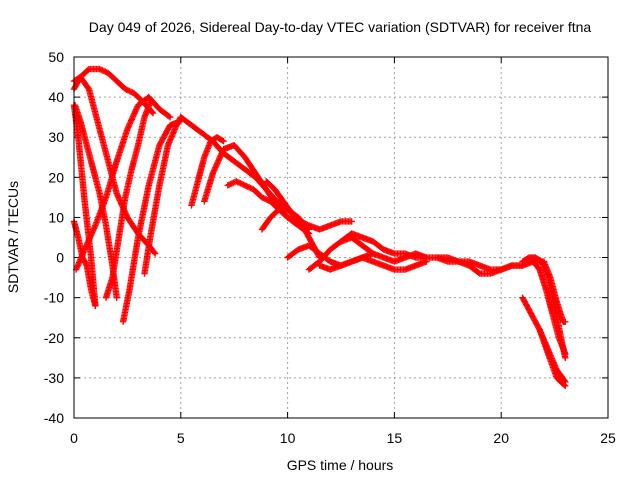 This screenshot has height=480, width=640. Describe the element at coordinates (608, 438) in the screenshot. I see `x-tick-label: 25` at that location.